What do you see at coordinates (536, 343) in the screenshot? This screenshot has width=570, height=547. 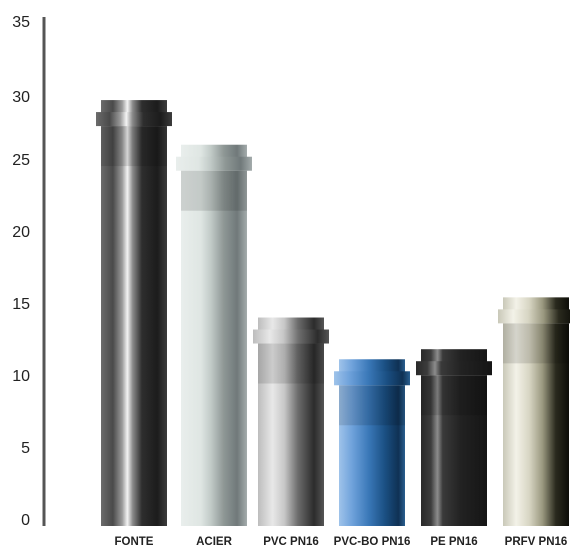 I see `bar-shadow-prfv-pn16` at bounding box center [536, 343].